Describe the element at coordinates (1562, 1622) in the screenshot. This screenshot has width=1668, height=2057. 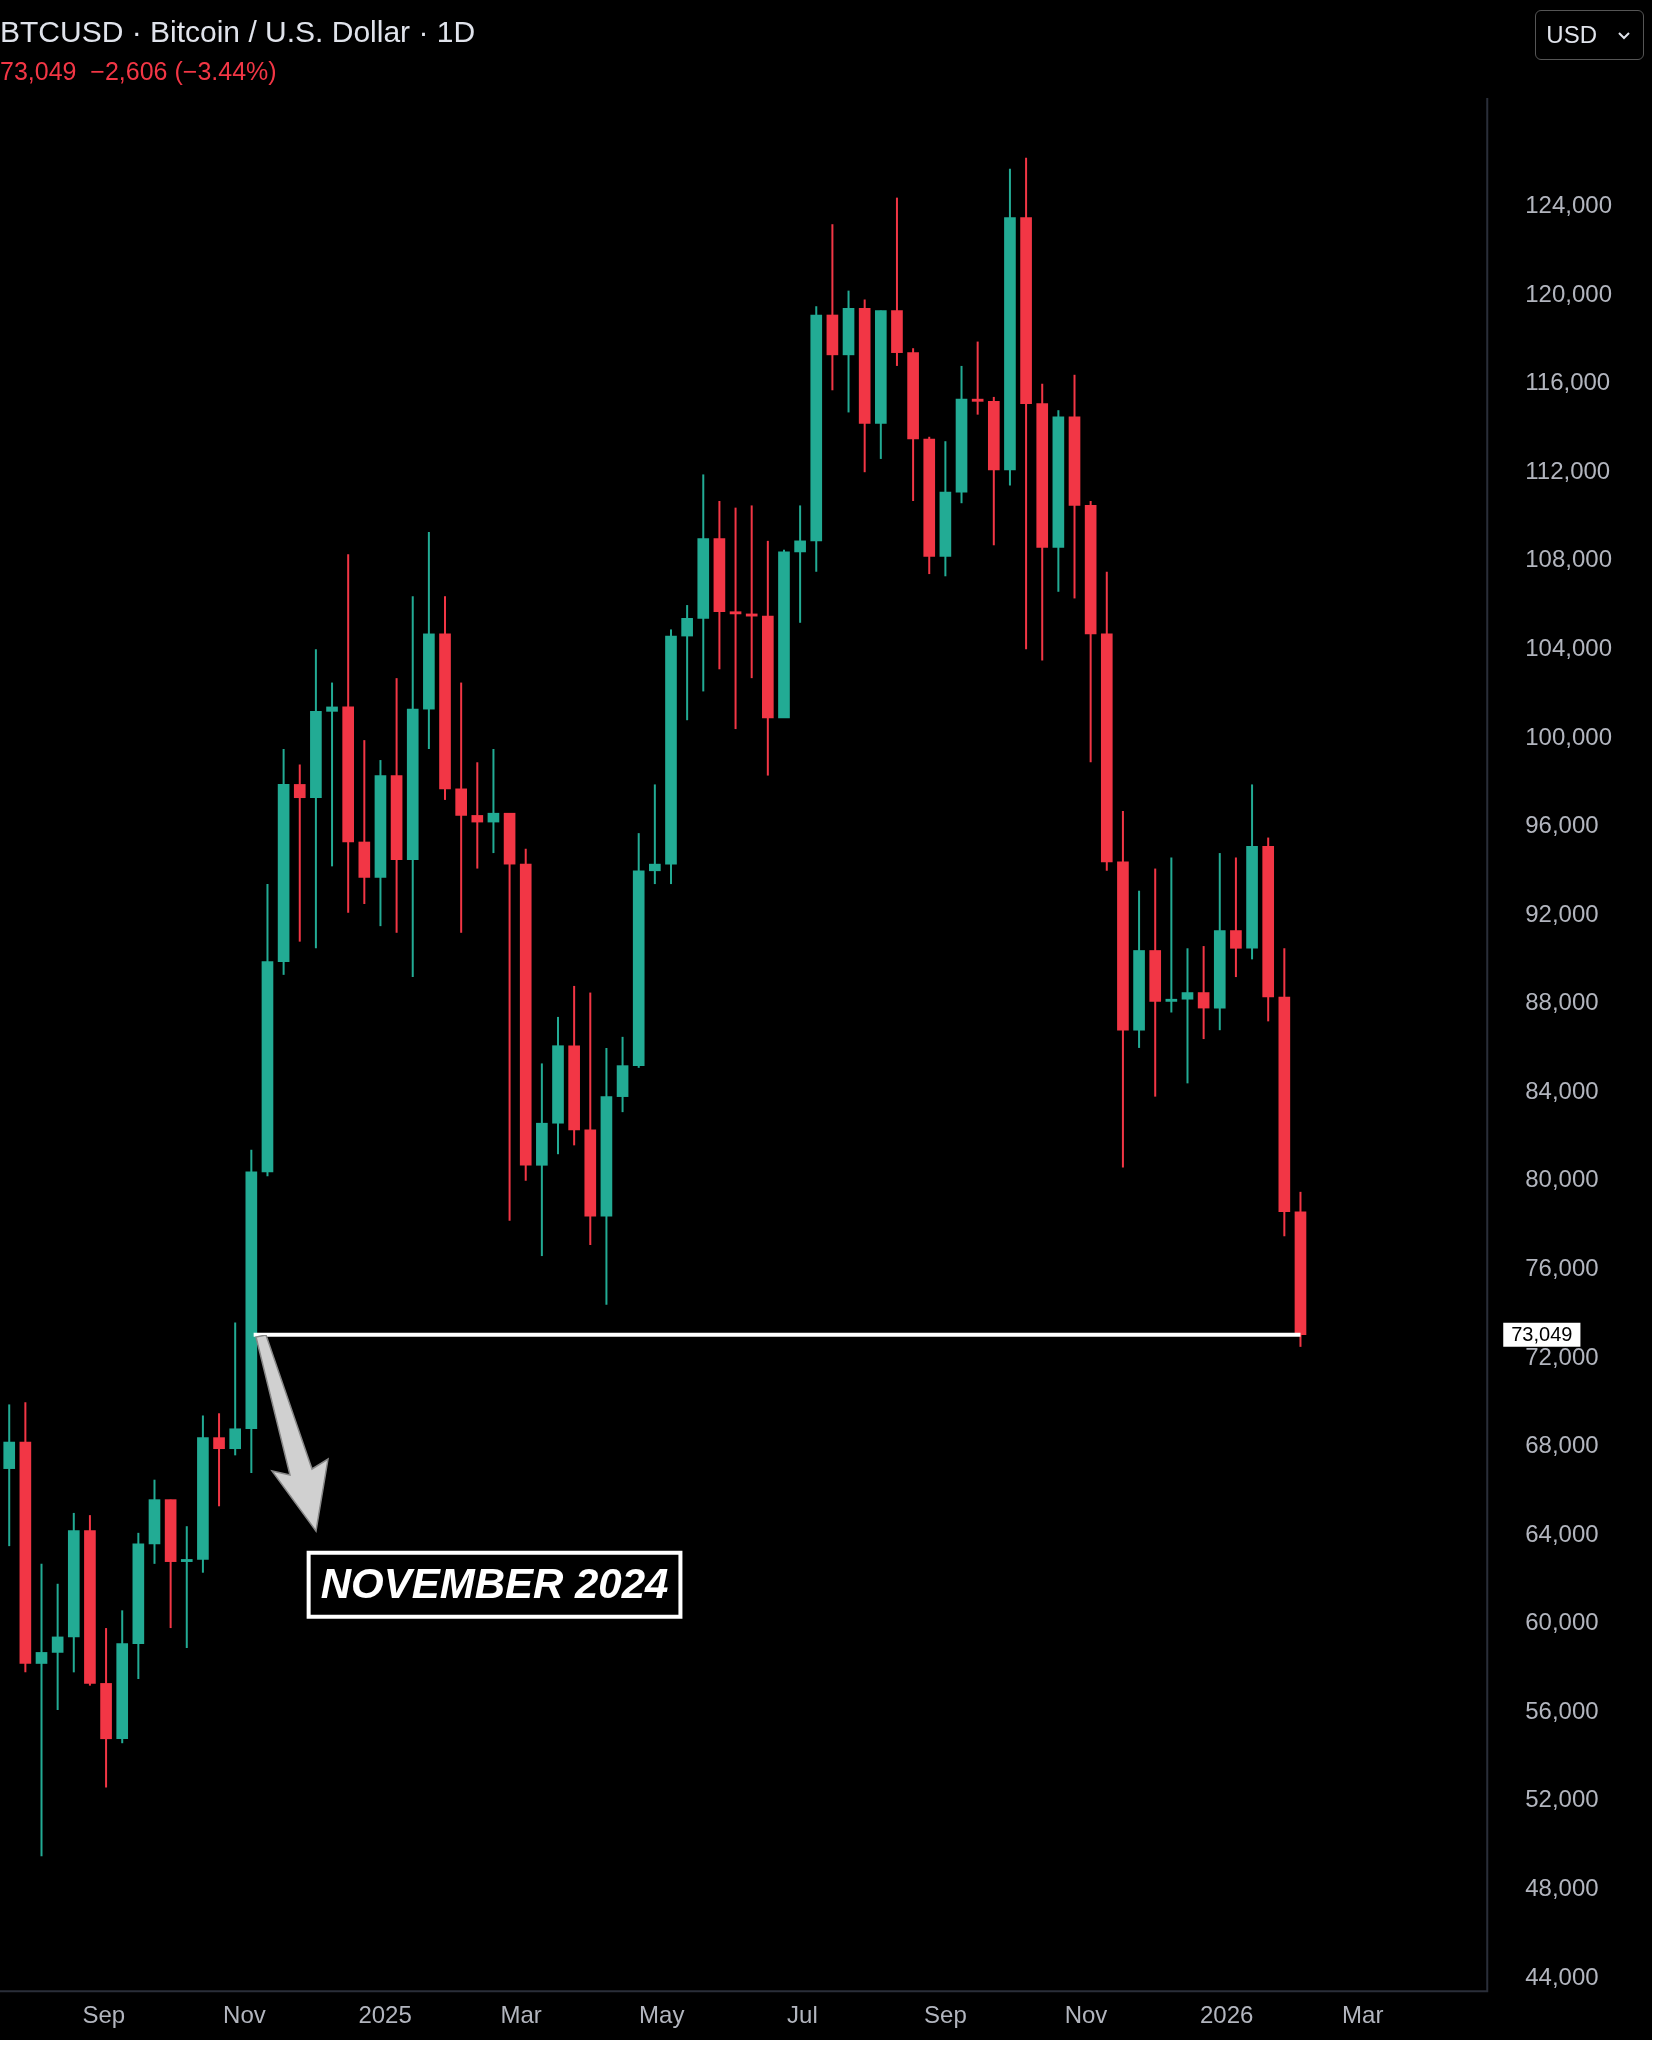
I see `y-tick-label: 60,000` at that location.